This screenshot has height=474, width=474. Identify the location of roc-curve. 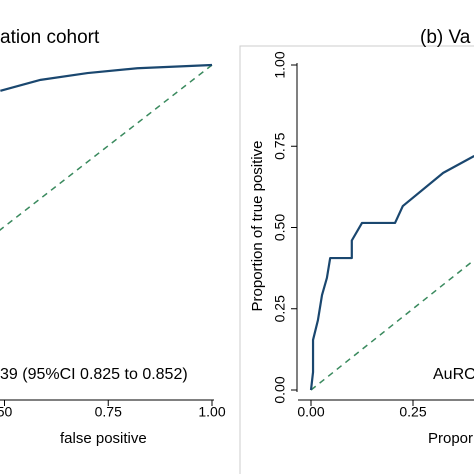
(106, 77).